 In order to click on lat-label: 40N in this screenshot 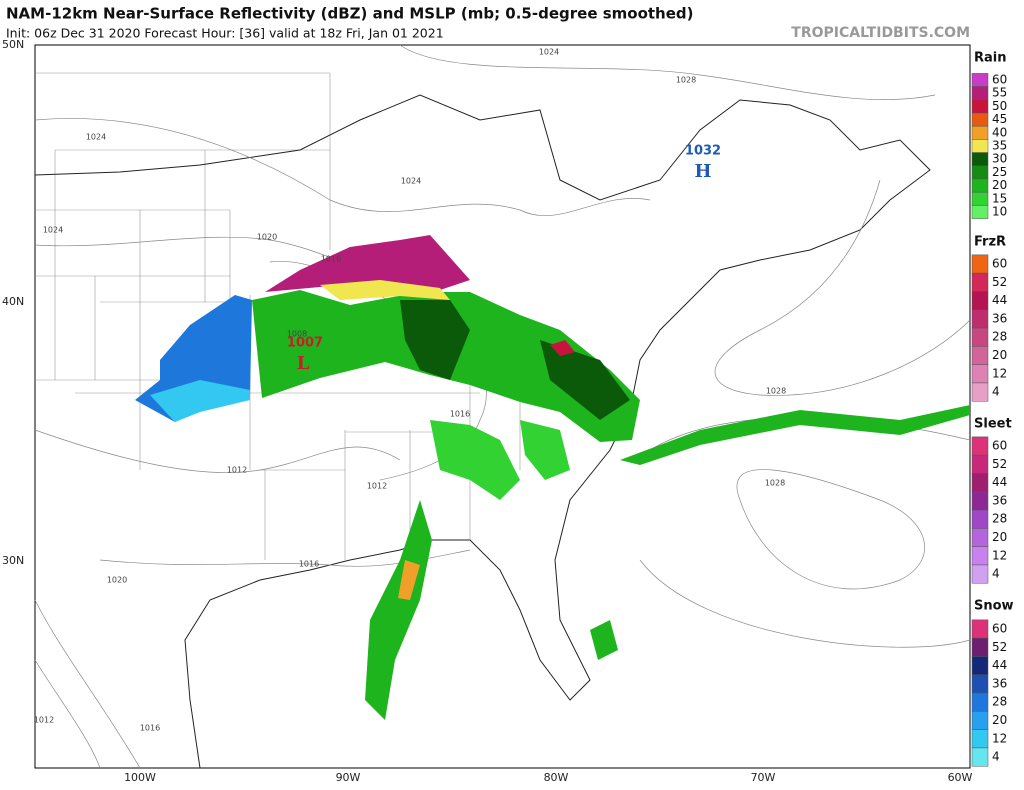, I will do `click(13, 301)`.